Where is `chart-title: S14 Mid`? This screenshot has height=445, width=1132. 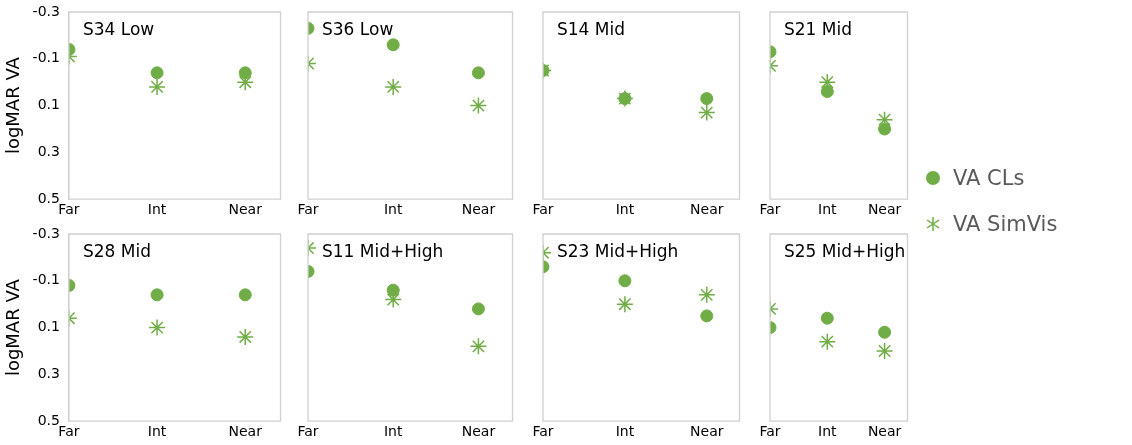 chart-title: S14 Mid is located at coordinates (591, 28).